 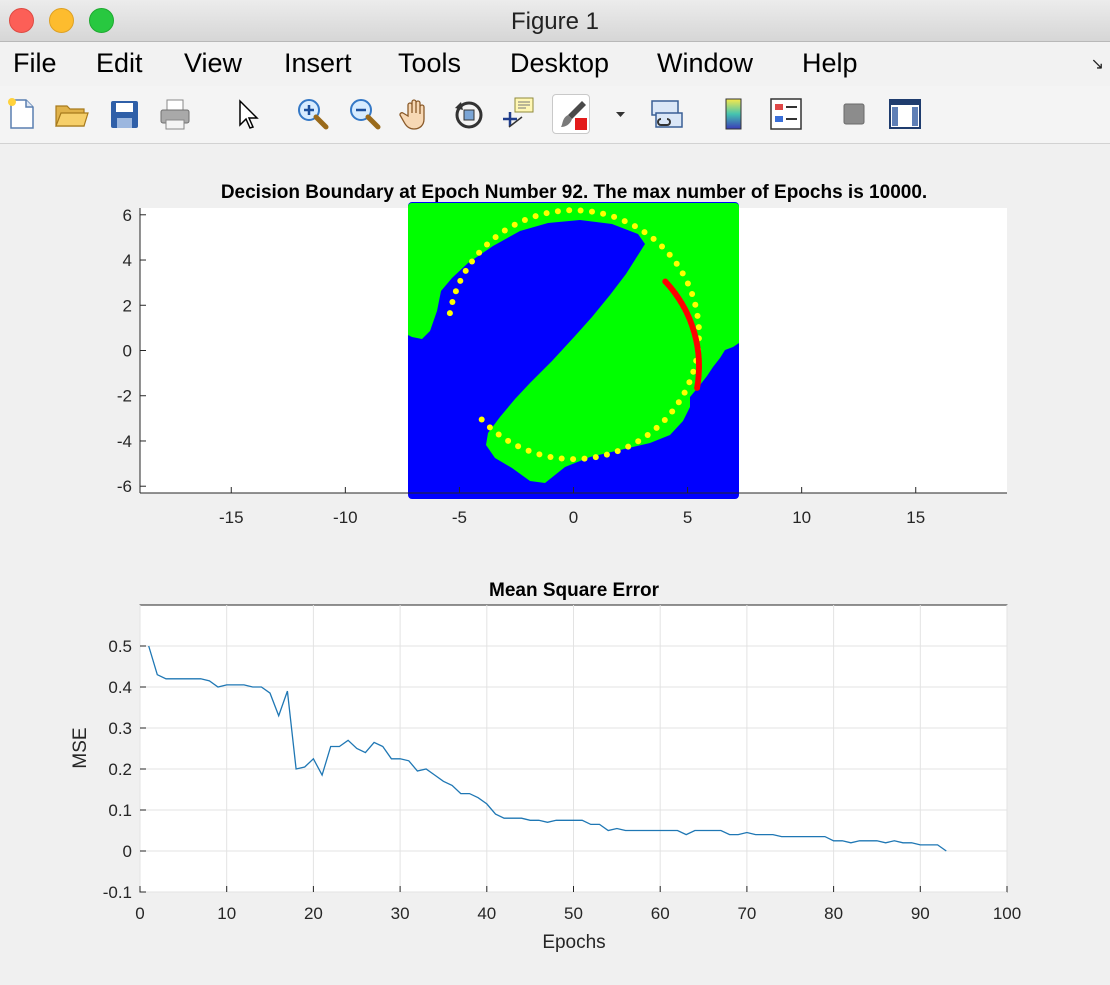 What do you see at coordinates (71, 114) in the screenshot?
I see `open-file-icon` at bounding box center [71, 114].